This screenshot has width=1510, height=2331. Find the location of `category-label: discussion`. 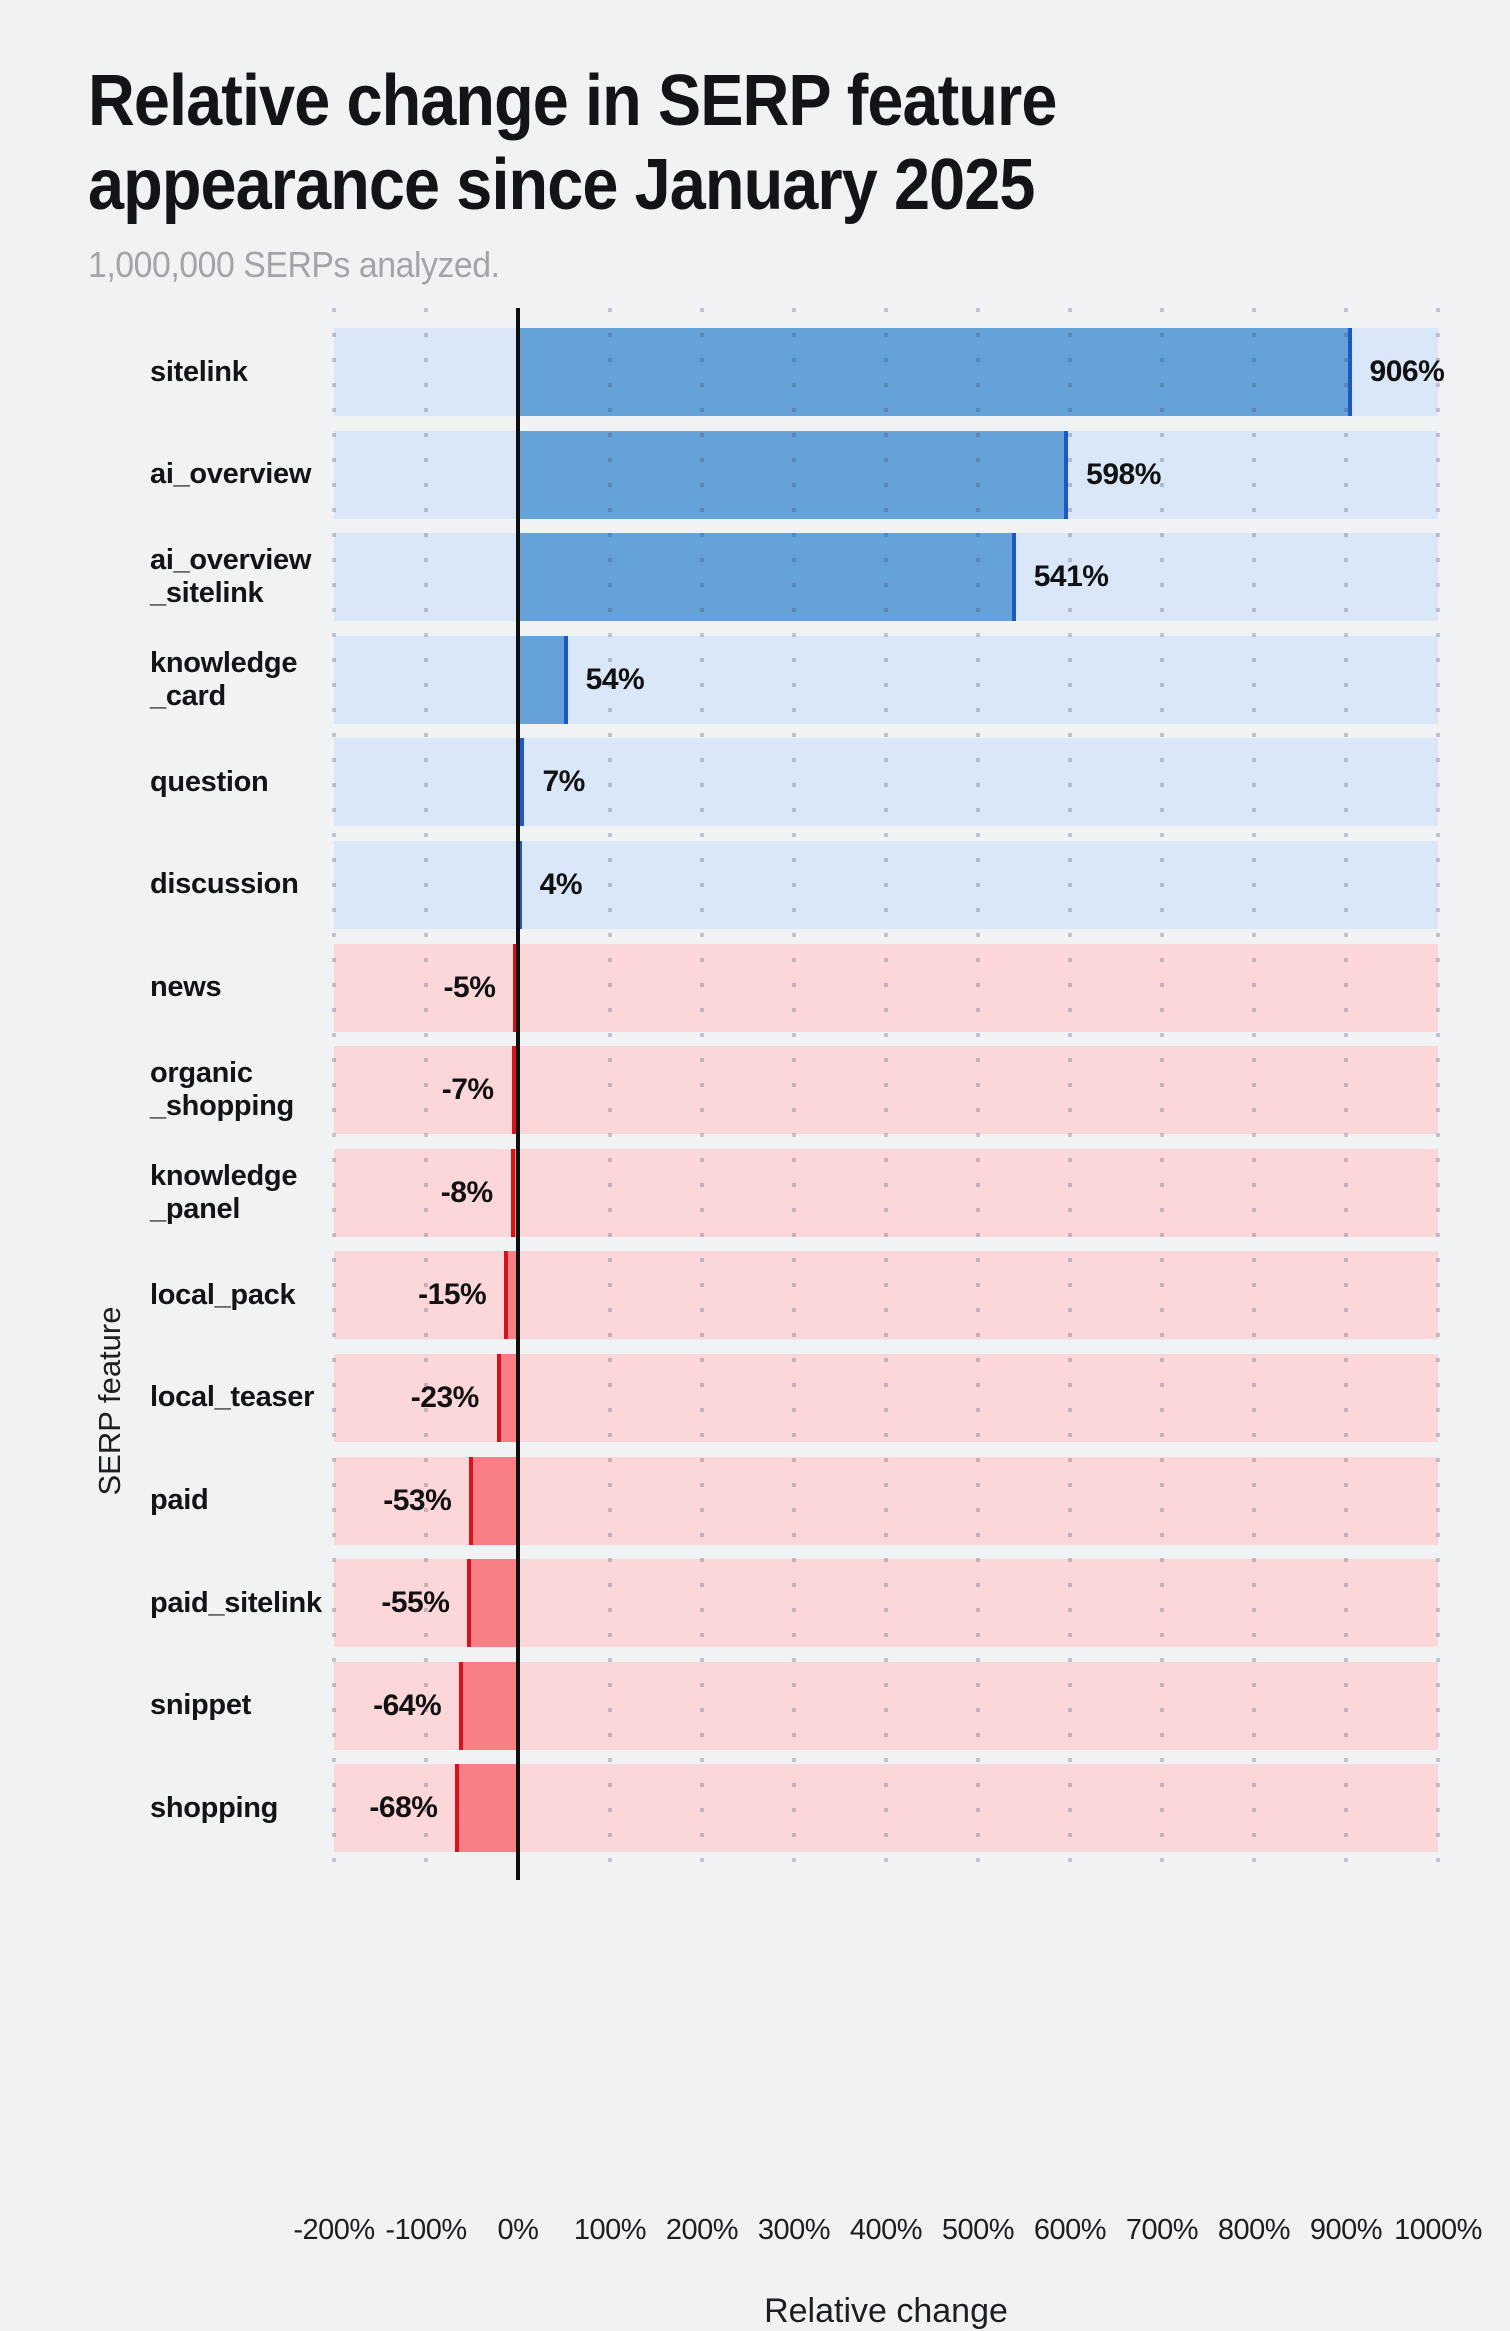

category-label: discussion is located at coordinates (167, 885).